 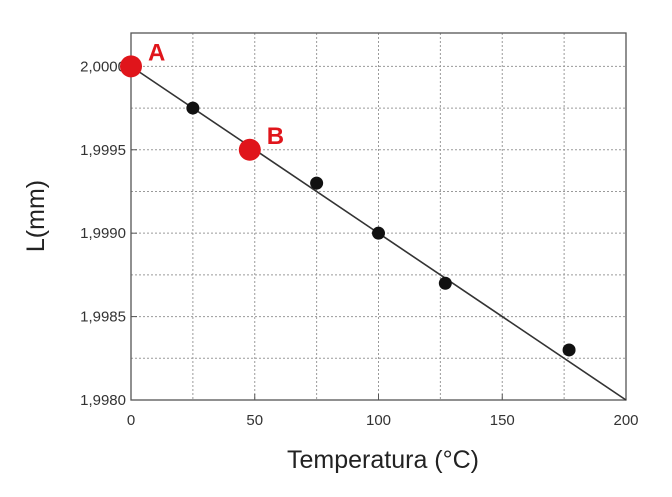 What do you see at coordinates (131, 66) in the screenshot?
I see `highlight-point-a` at bounding box center [131, 66].